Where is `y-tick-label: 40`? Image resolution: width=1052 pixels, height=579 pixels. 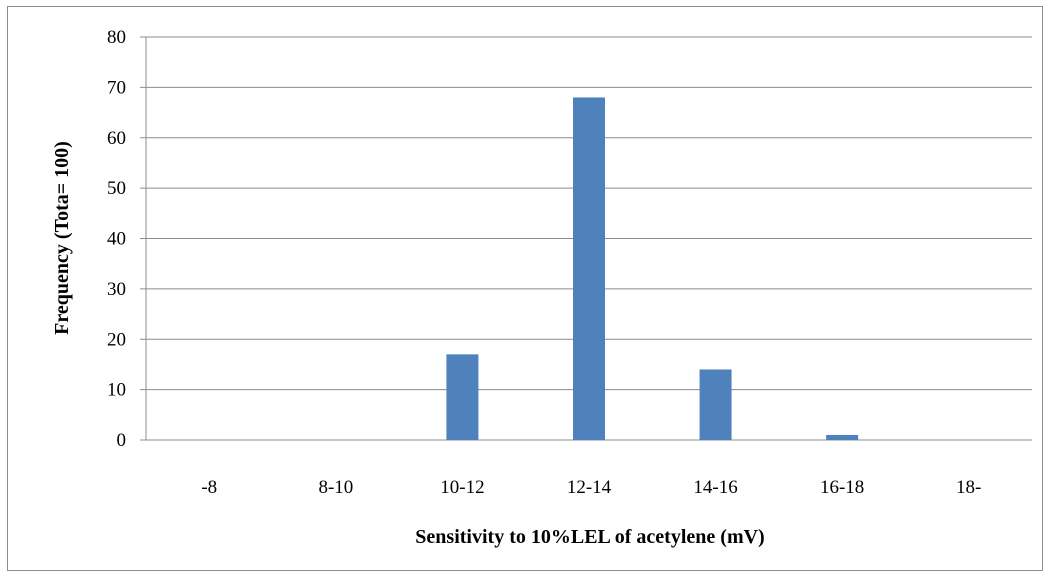 y-tick-label: 40 is located at coordinates (116, 239).